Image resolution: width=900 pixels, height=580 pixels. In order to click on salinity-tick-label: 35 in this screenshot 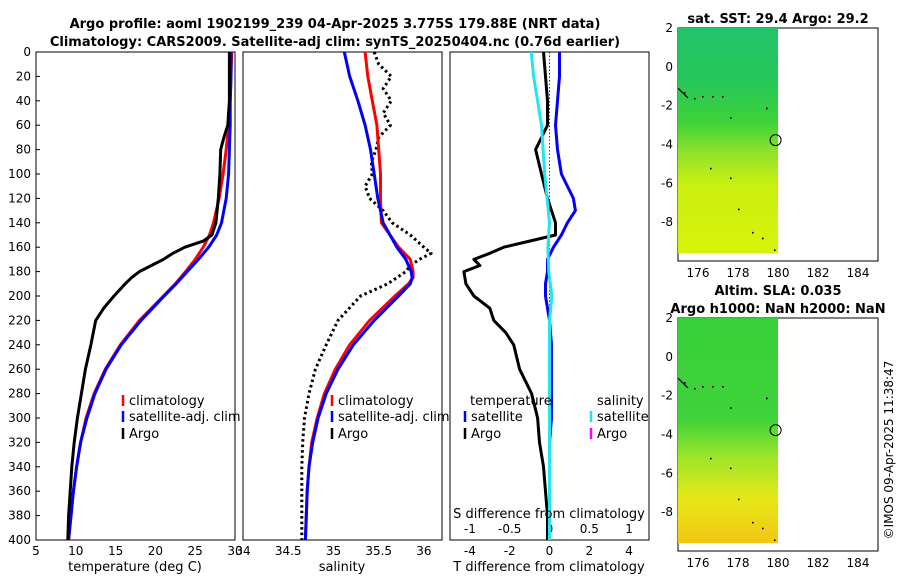, I will do `click(333, 551)`.